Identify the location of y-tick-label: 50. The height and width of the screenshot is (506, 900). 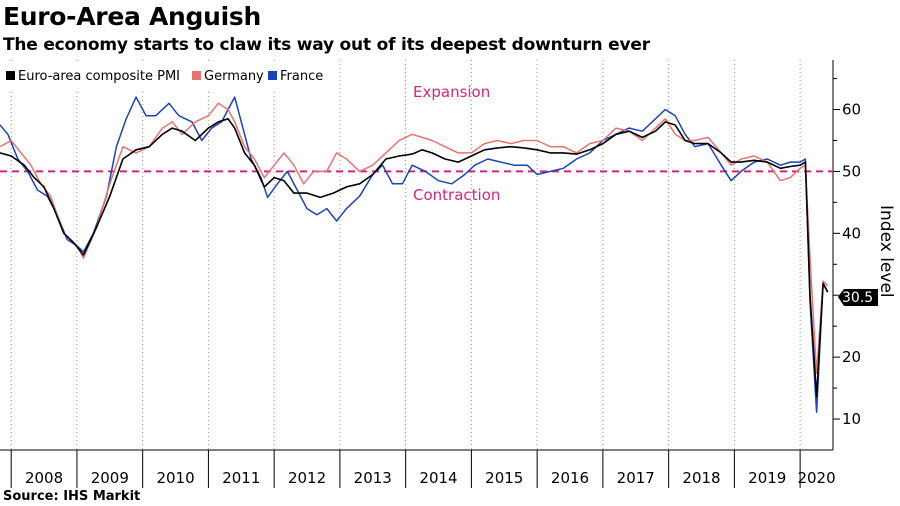
(851, 171).